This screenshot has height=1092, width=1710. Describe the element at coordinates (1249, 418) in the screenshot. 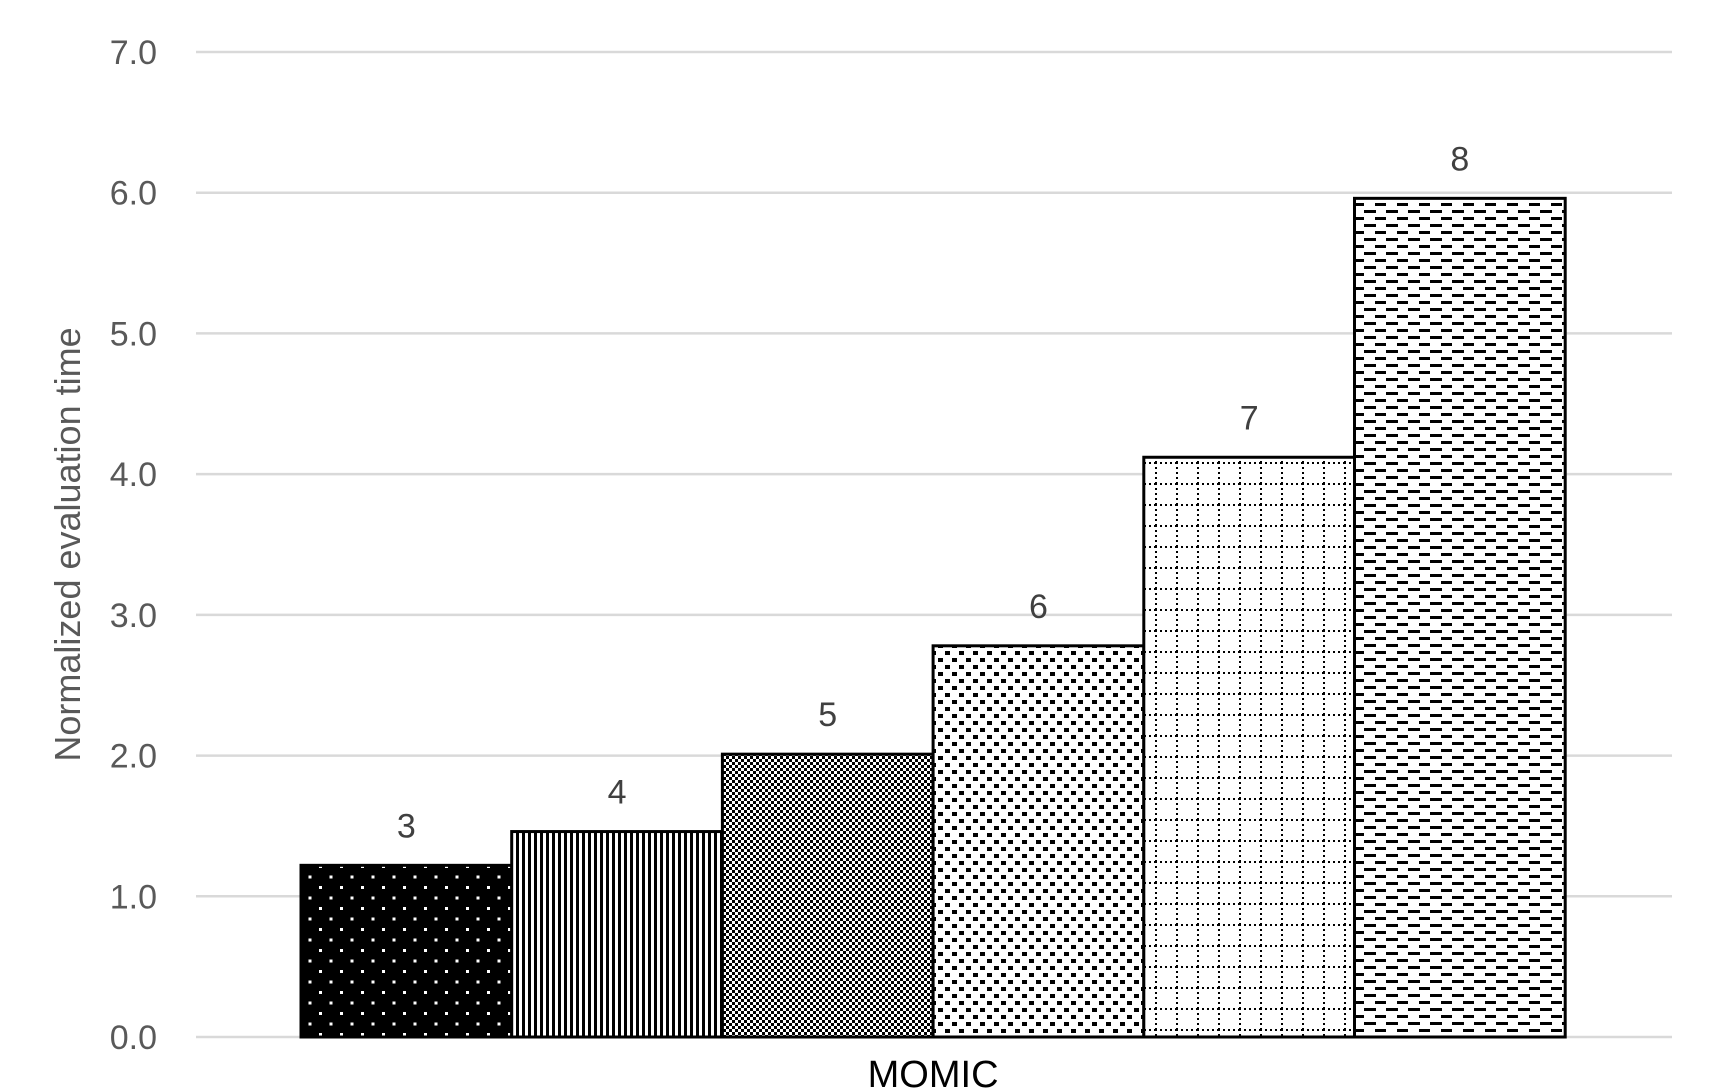

I see `data-label-series-7: 7` at that location.